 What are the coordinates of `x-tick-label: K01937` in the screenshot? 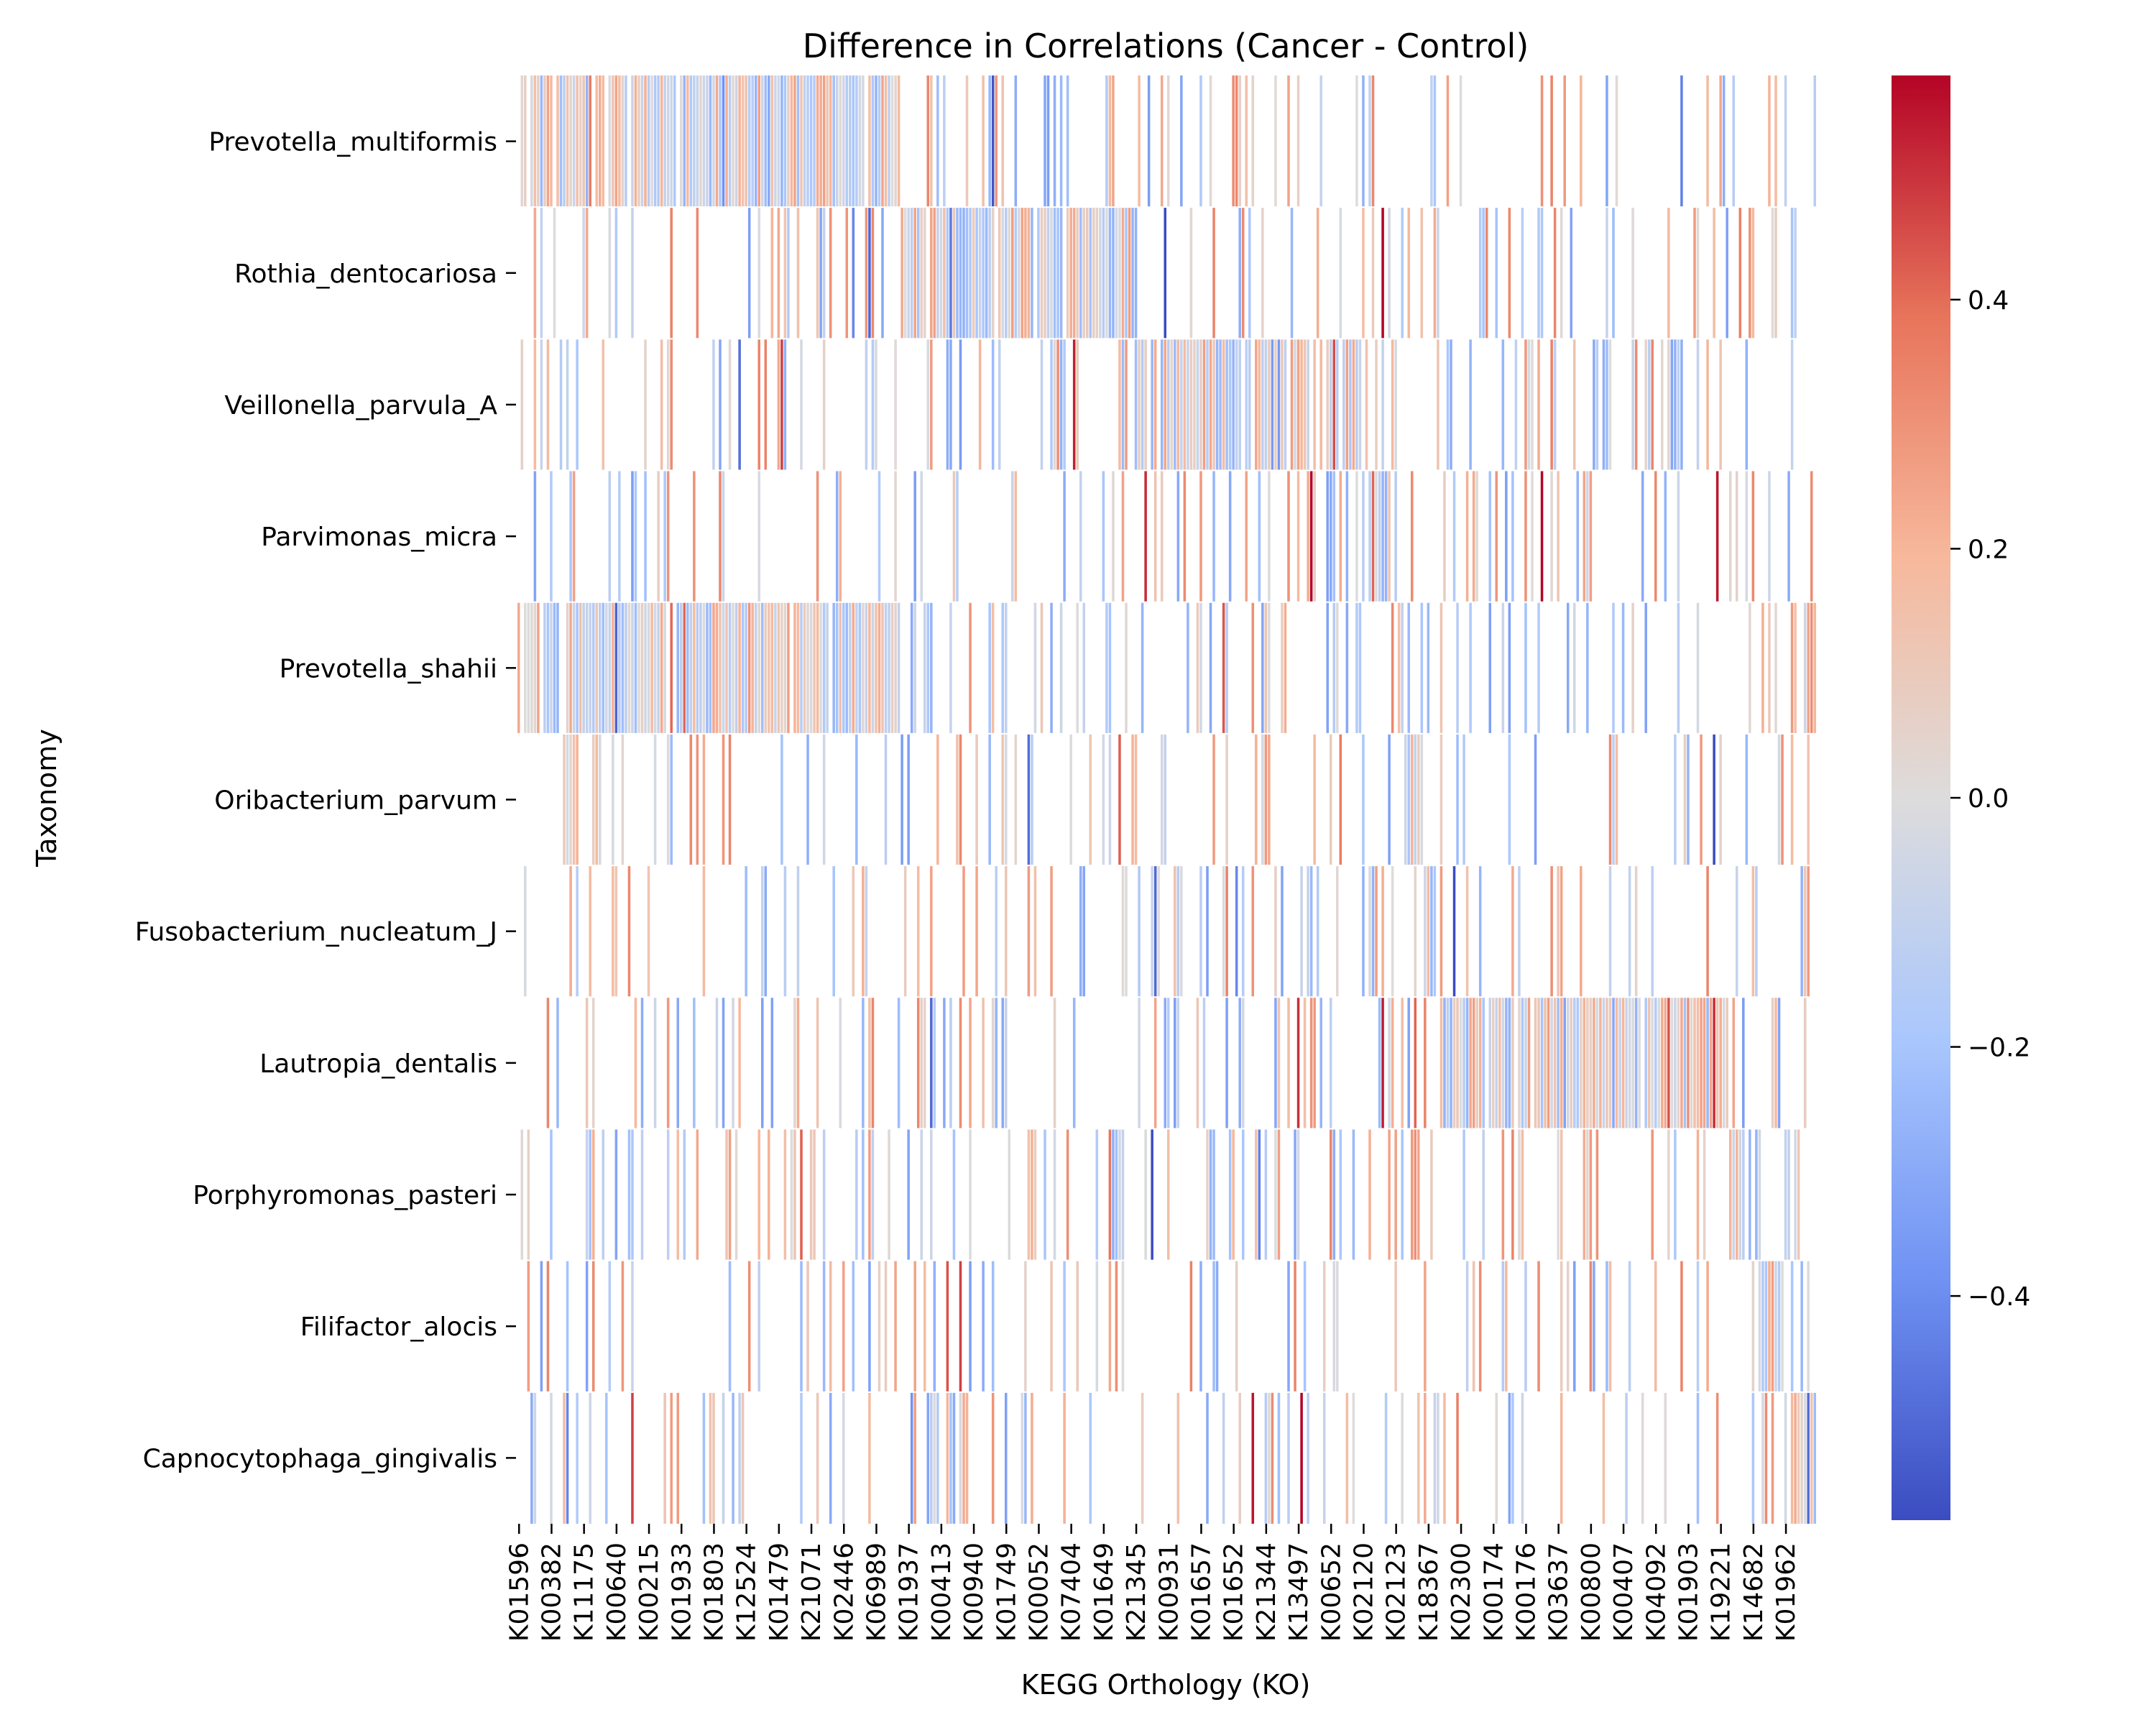 It's located at (910, 1592).